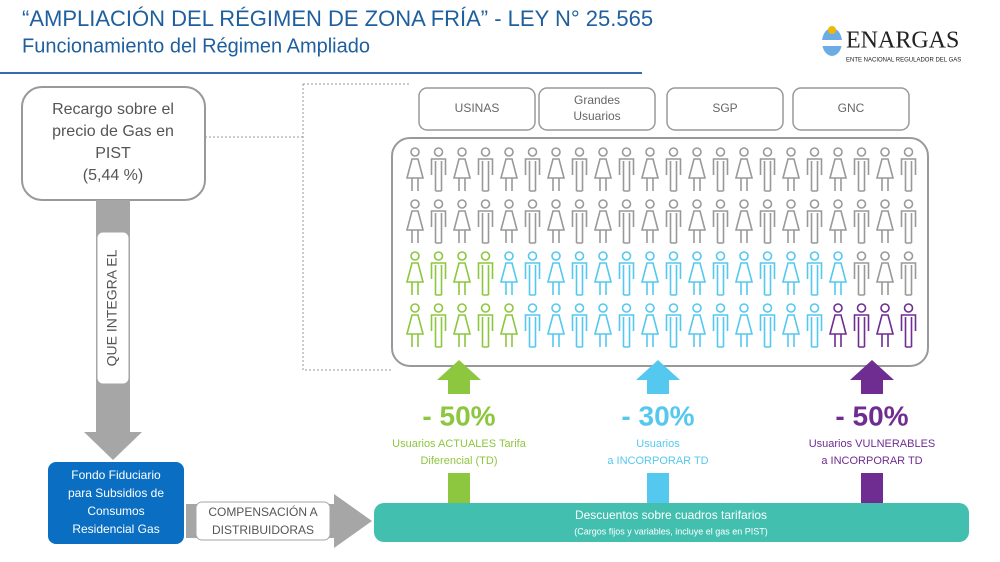 The width and height of the screenshot is (1000, 562). Describe the element at coordinates (872, 444) in the screenshot. I see `discount-label: Usuarios VULNERABLES` at that location.